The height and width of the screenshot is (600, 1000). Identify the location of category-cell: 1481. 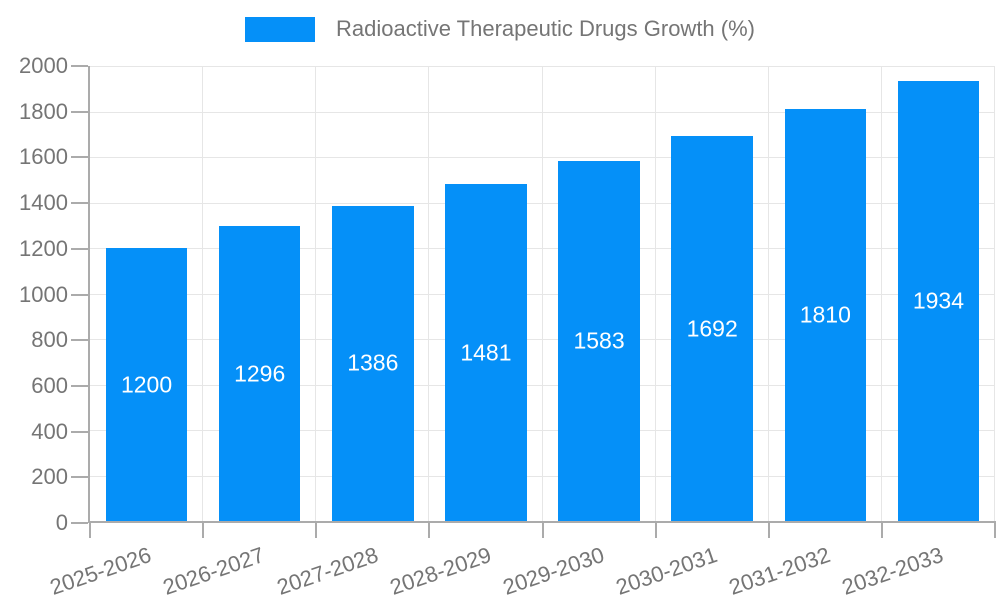
(485, 293).